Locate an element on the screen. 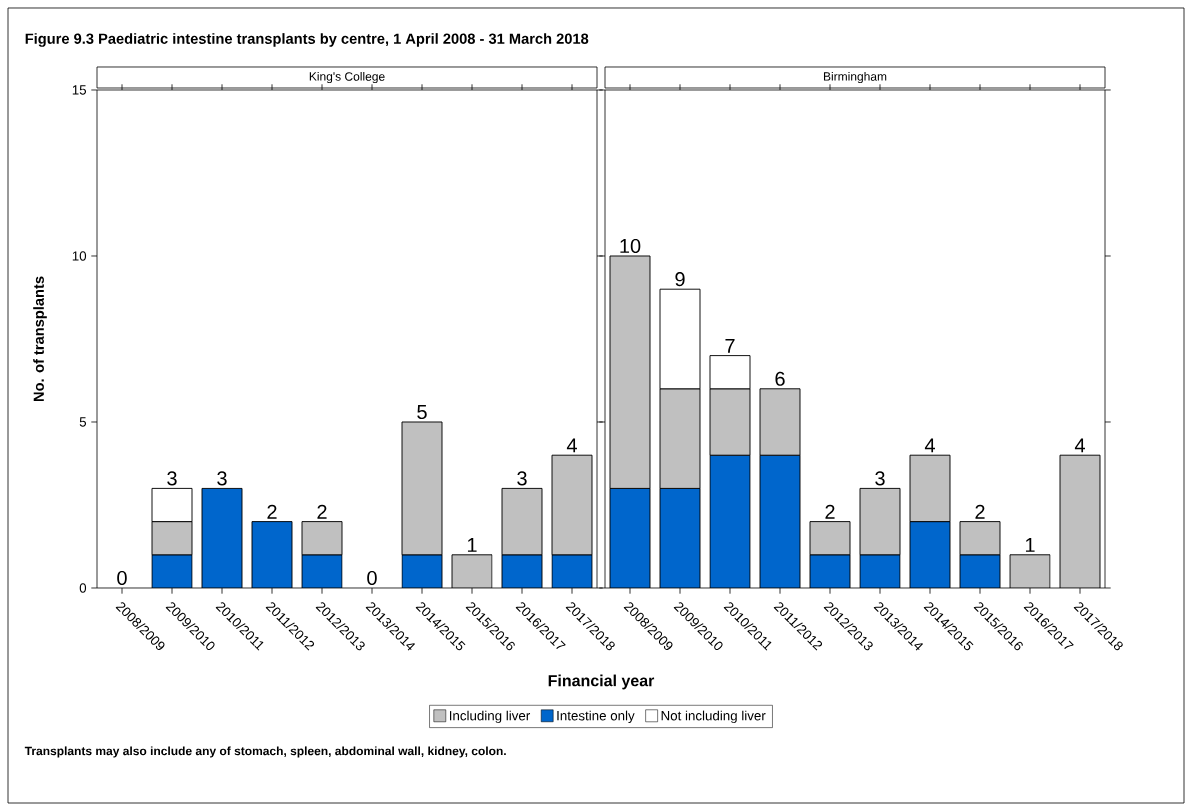 The width and height of the screenshot is (1192, 811). chart-subtitle: King's College is located at coordinates (347, 77).